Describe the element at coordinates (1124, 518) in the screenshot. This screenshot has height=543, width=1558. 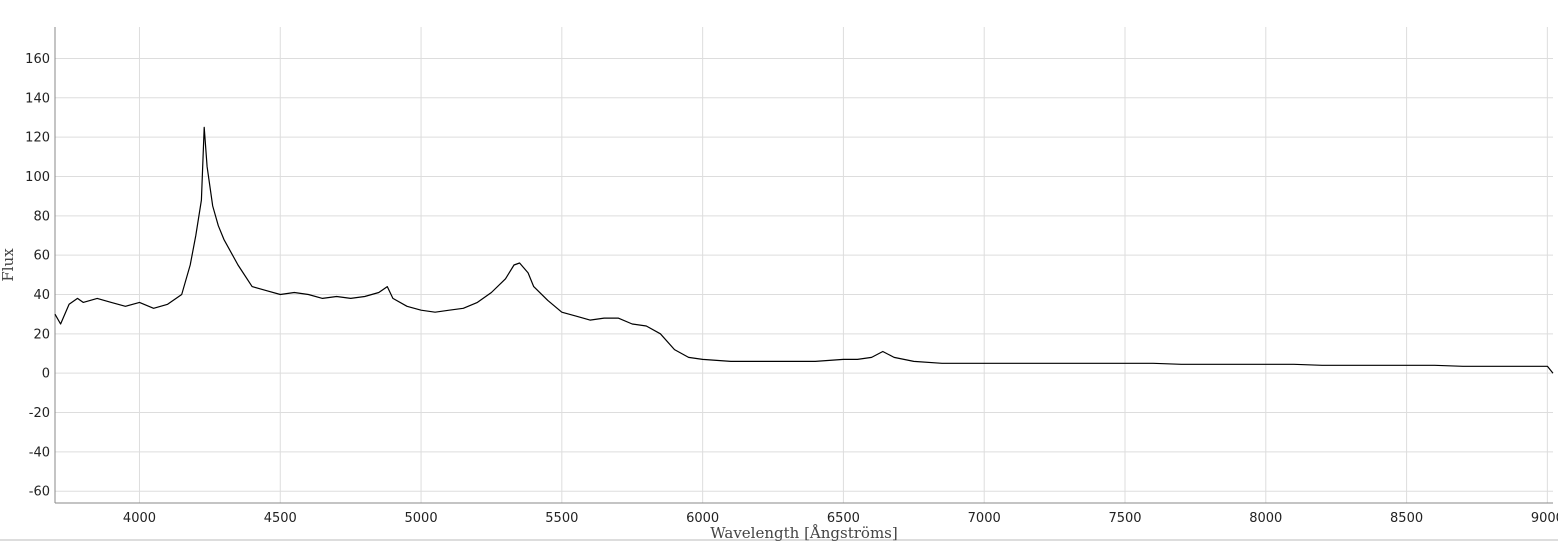
I see `x-tick-label: 7500` at that location.